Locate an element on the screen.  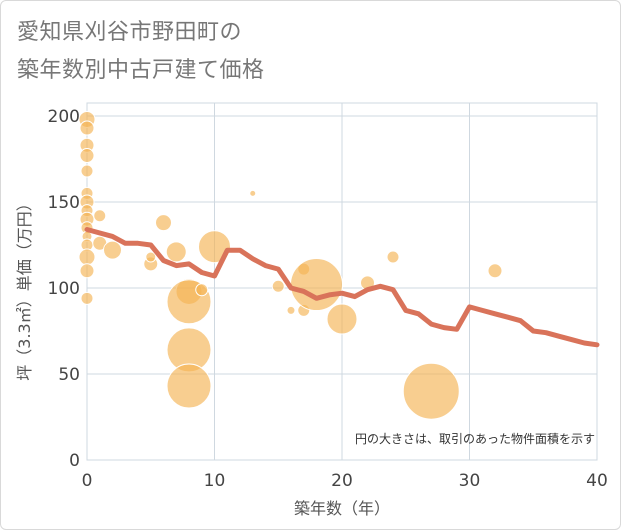
y-tick-label: 100 is located at coordinates (64, 289).